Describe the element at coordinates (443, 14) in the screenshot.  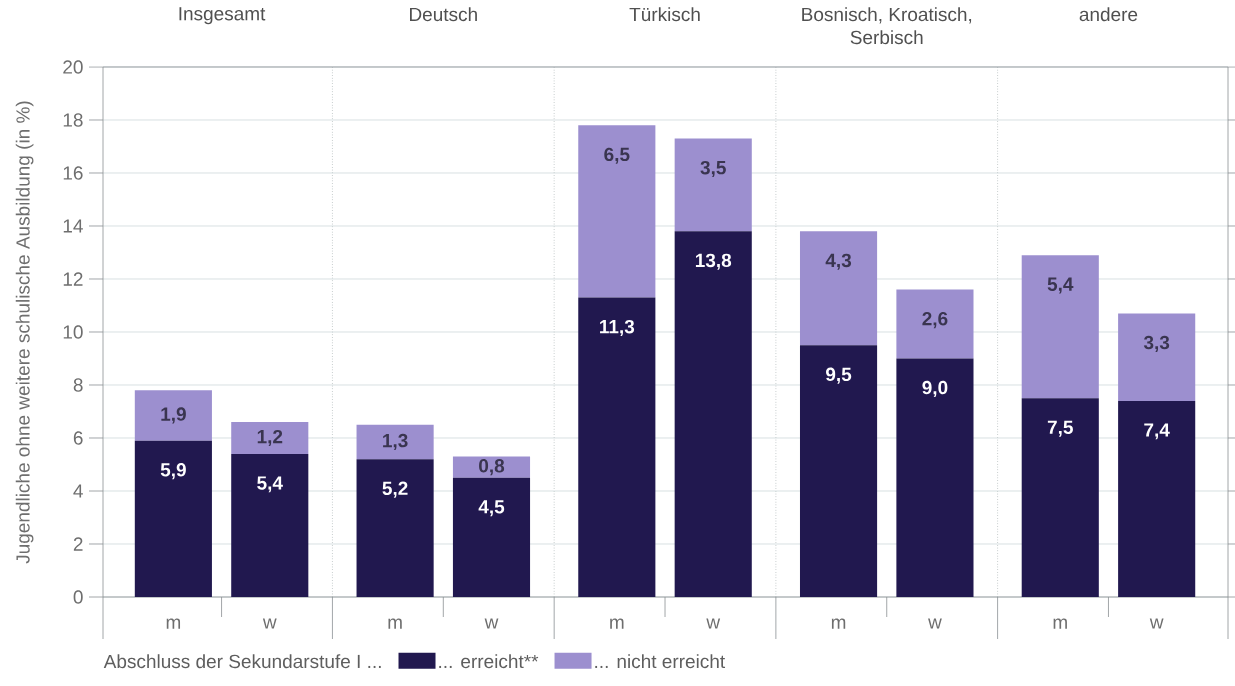
I see `text: Deutsch` at that location.